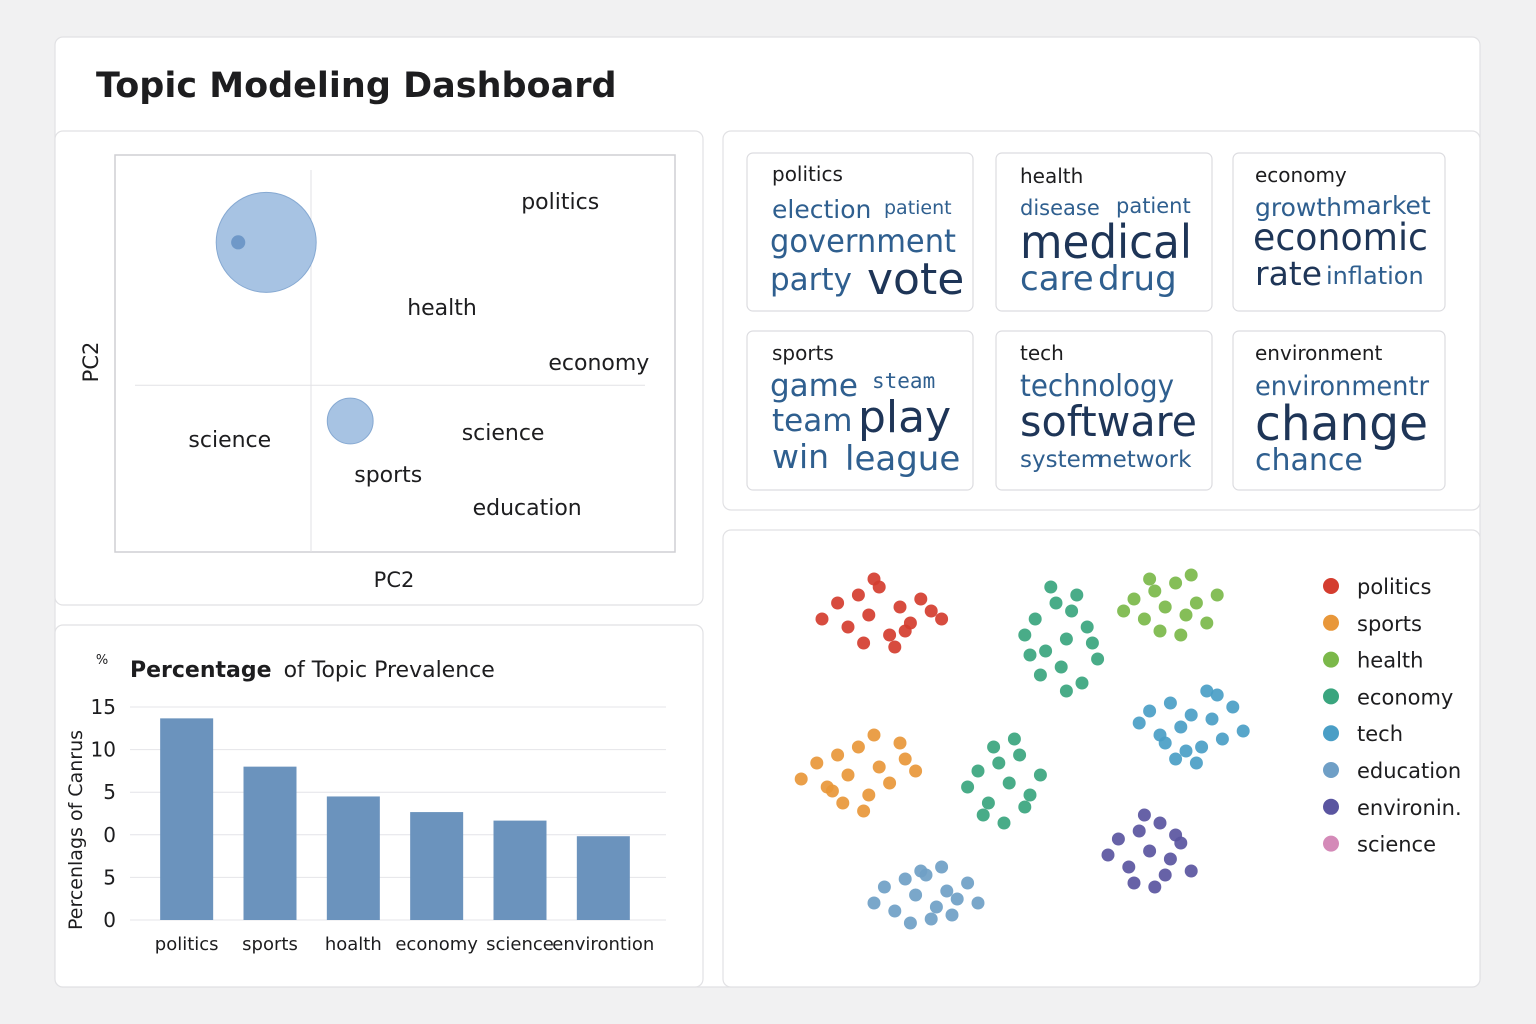  Describe the element at coordinates (353, 944) in the screenshot. I see `x-tick-label: hoalth` at that location.